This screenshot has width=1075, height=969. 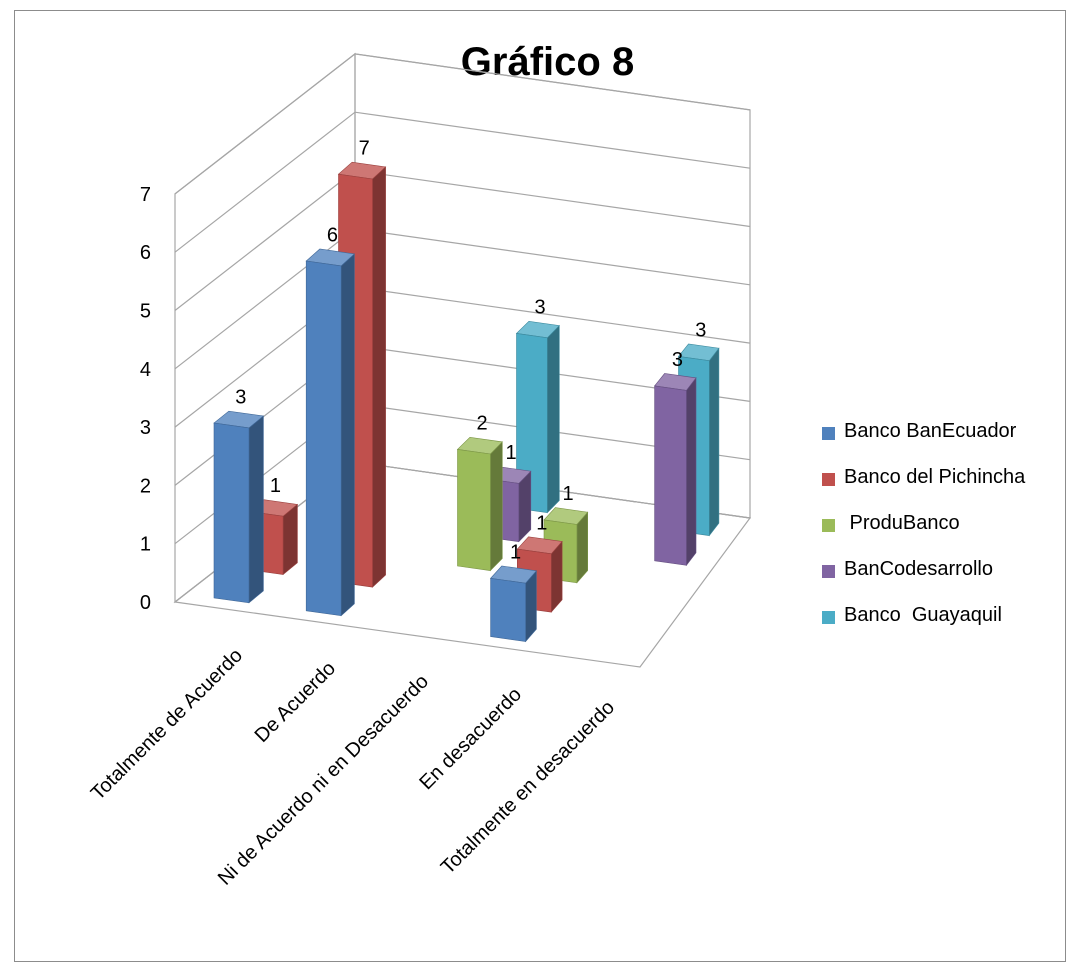 What do you see at coordinates (935, 477) in the screenshot?
I see `legend-label: Banco del Pichincha` at bounding box center [935, 477].